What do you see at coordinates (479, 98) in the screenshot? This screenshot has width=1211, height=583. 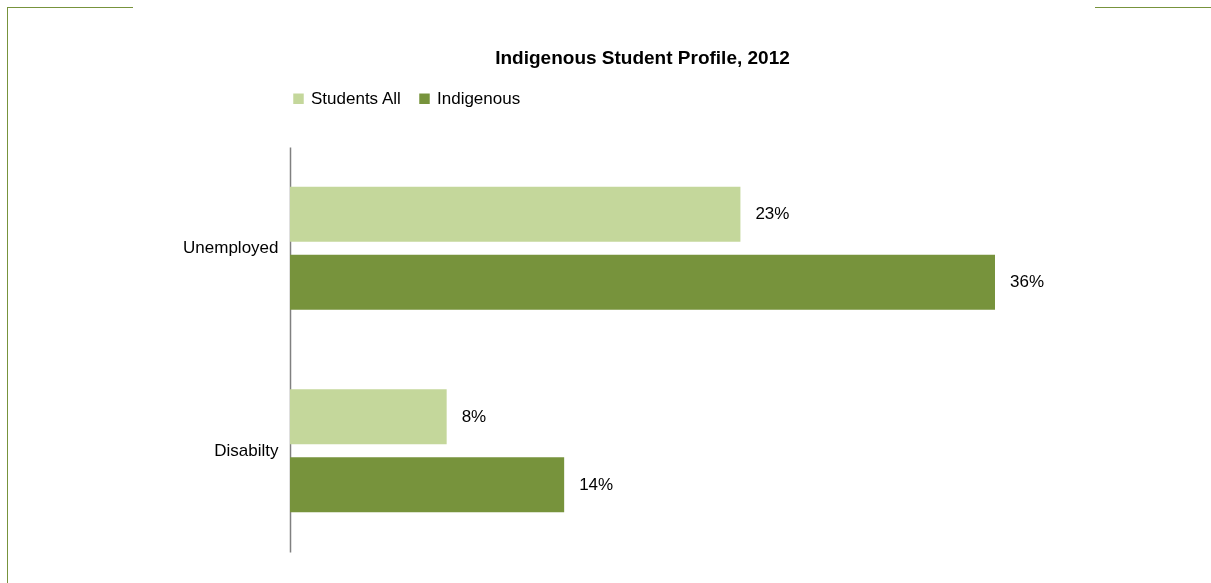 I see `legend-label: Indigenous` at bounding box center [479, 98].